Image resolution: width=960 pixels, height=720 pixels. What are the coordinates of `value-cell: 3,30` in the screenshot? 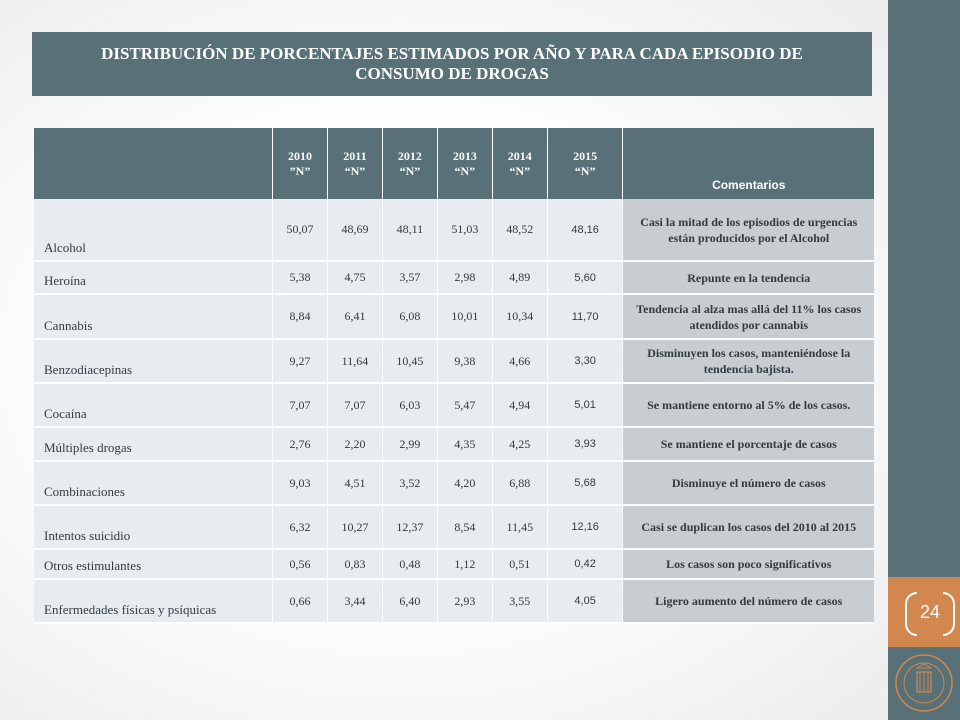 It's located at (585, 361).